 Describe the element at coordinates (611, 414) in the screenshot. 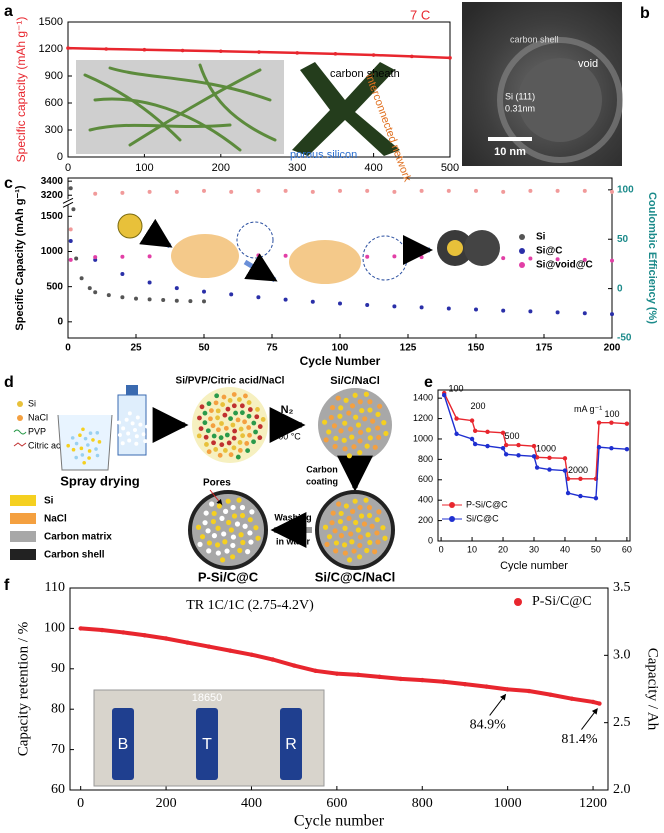

I see `rate-label: 100` at that location.